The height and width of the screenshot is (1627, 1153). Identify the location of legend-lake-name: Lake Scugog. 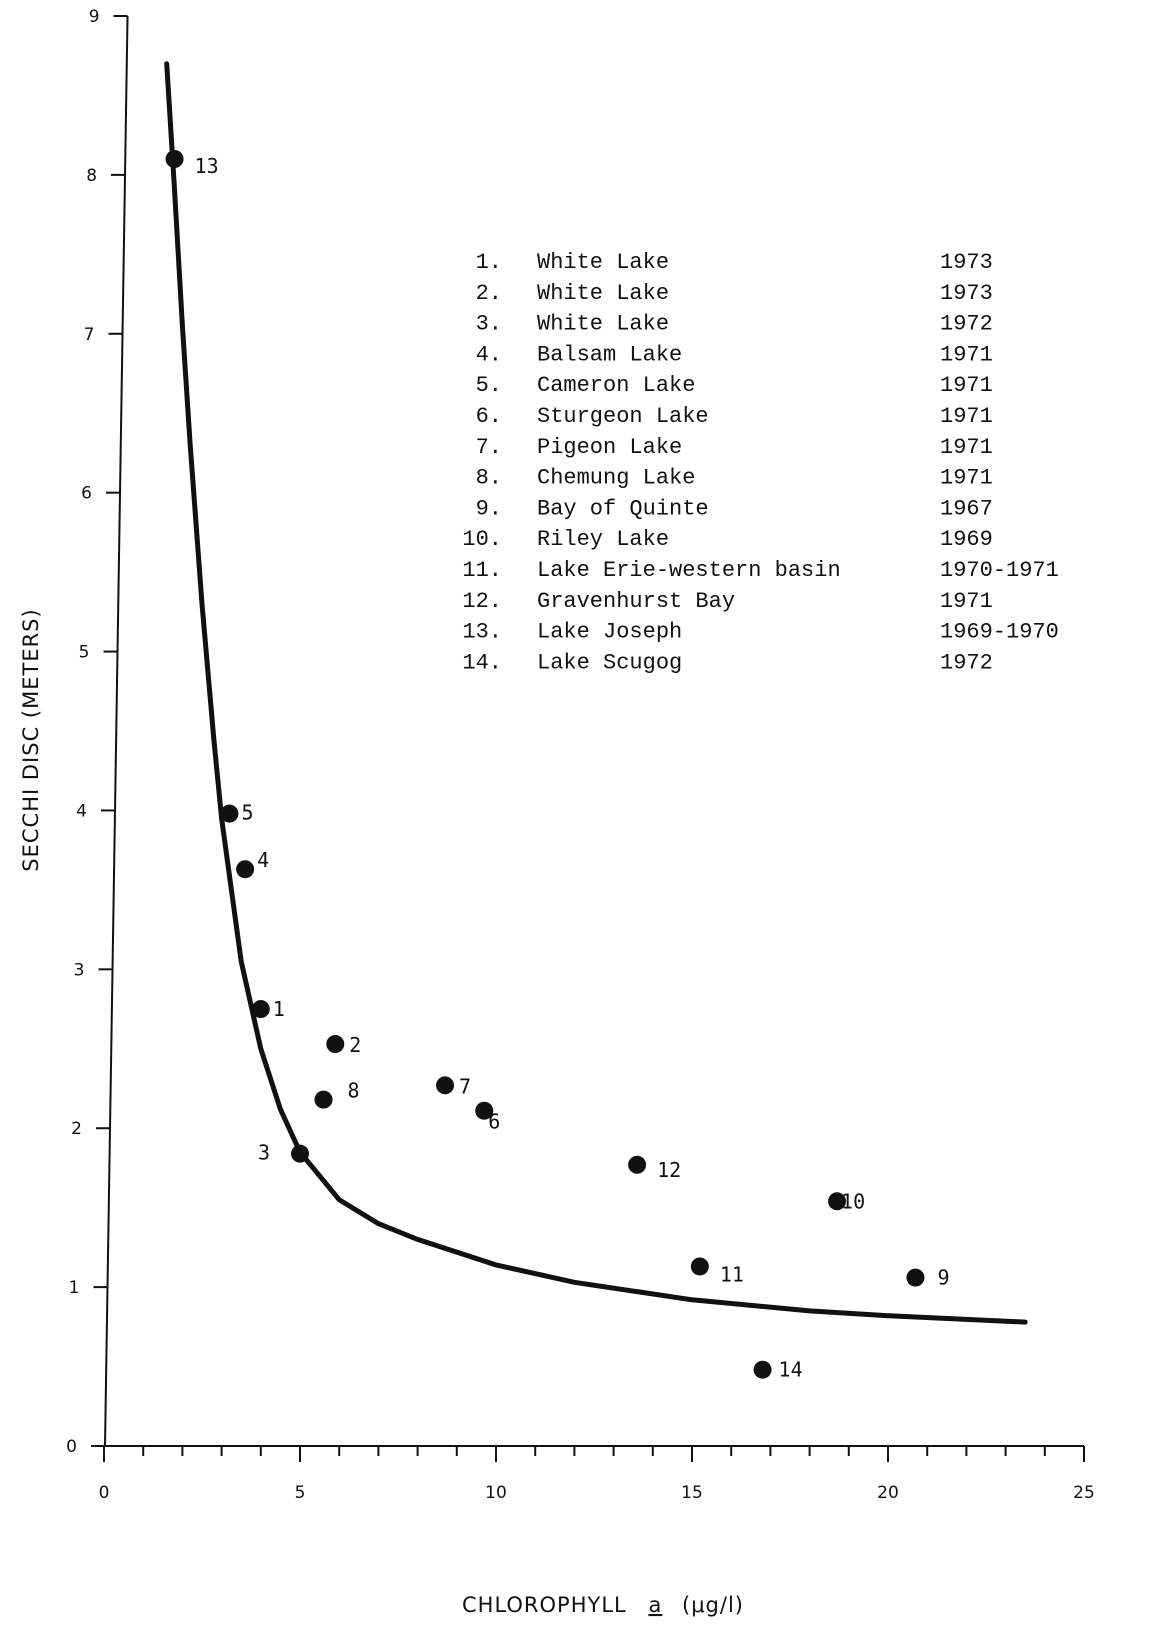
(609, 662).